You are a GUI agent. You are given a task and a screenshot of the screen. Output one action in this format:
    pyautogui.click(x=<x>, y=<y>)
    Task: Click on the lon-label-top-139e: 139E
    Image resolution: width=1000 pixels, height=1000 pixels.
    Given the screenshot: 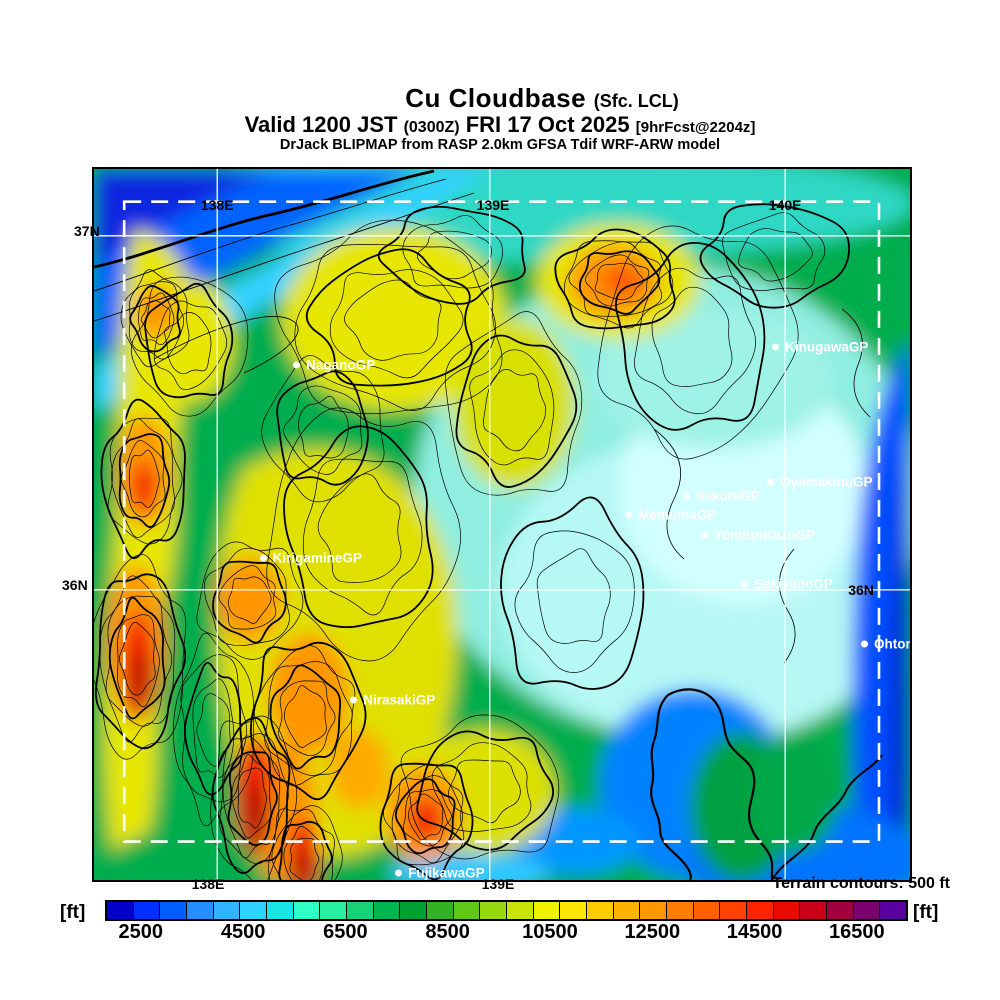 What is the action you would take?
    pyautogui.click(x=493, y=205)
    